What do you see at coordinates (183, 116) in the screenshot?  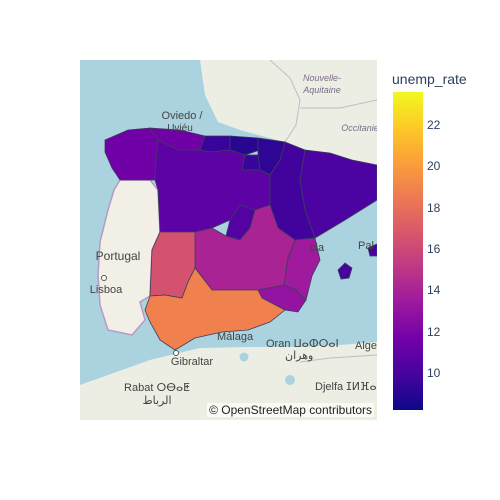 I see `label-oviedo: Oviedo /` at bounding box center [183, 116].